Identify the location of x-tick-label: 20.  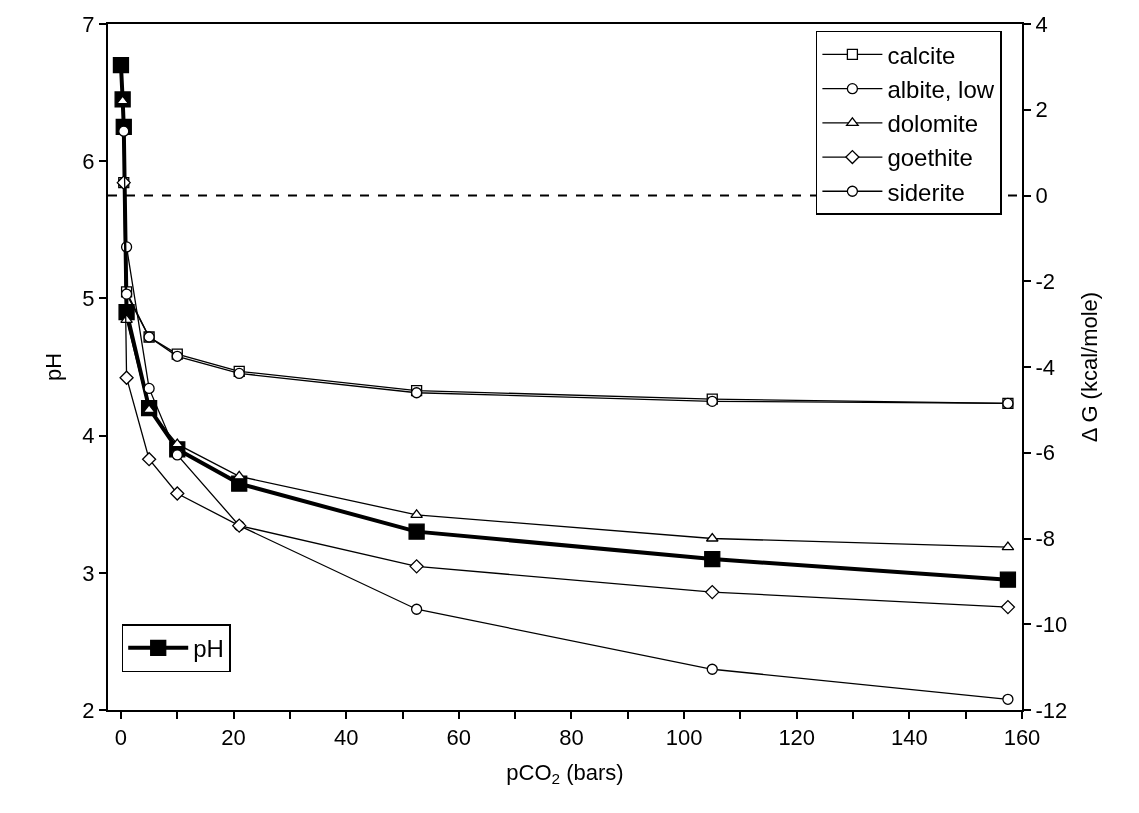
(233, 738).